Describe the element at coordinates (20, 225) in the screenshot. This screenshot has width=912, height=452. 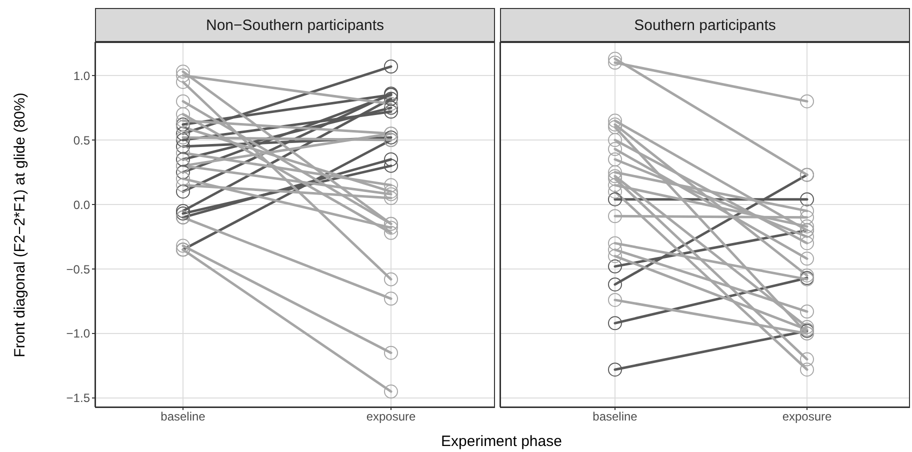
I see `y-axis-title: Front diagonal (F2−2*F1) at glide (80%)` at that location.